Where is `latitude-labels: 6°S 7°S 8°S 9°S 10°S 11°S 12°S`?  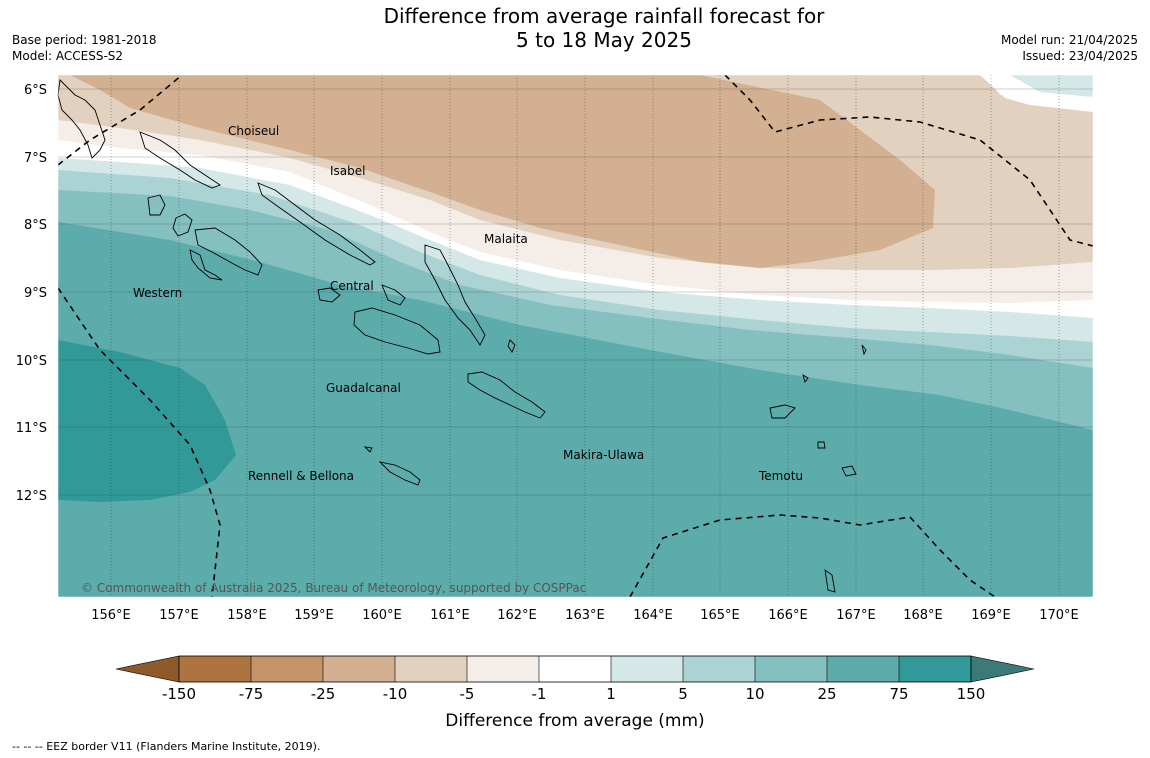 latitude-labels: 6°S 7°S 8°S 9°S 10°S 11°S 12°S is located at coordinates (31, 293).